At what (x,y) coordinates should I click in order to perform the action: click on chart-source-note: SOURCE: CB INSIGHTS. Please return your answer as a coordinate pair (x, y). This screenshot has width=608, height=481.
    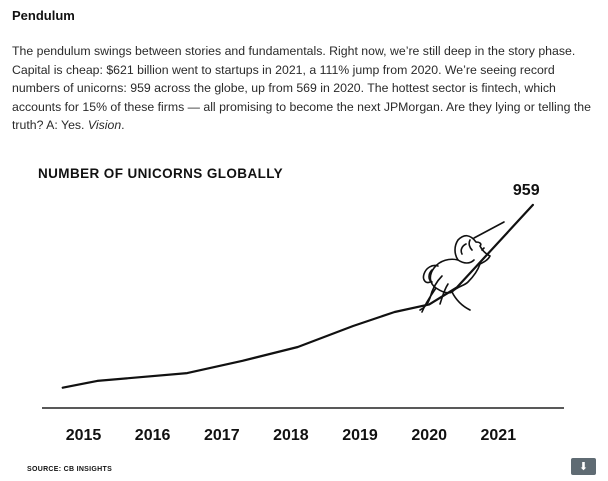
    Looking at the image, I should click on (70, 469).